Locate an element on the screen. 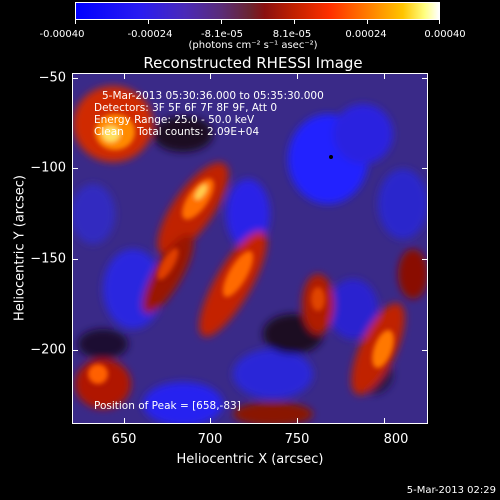  y-tick-label: −150 is located at coordinates (48, 259).